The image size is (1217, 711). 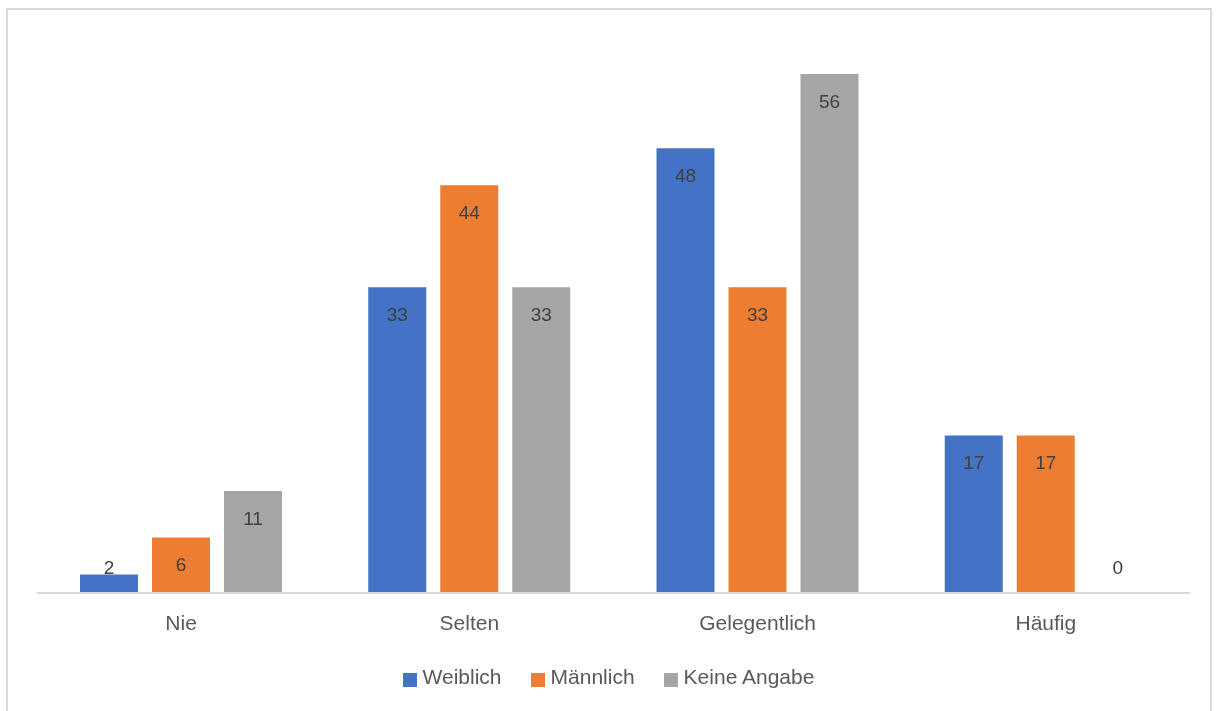 I want to click on x-tick-label: Nie, so click(x=181, y=622).